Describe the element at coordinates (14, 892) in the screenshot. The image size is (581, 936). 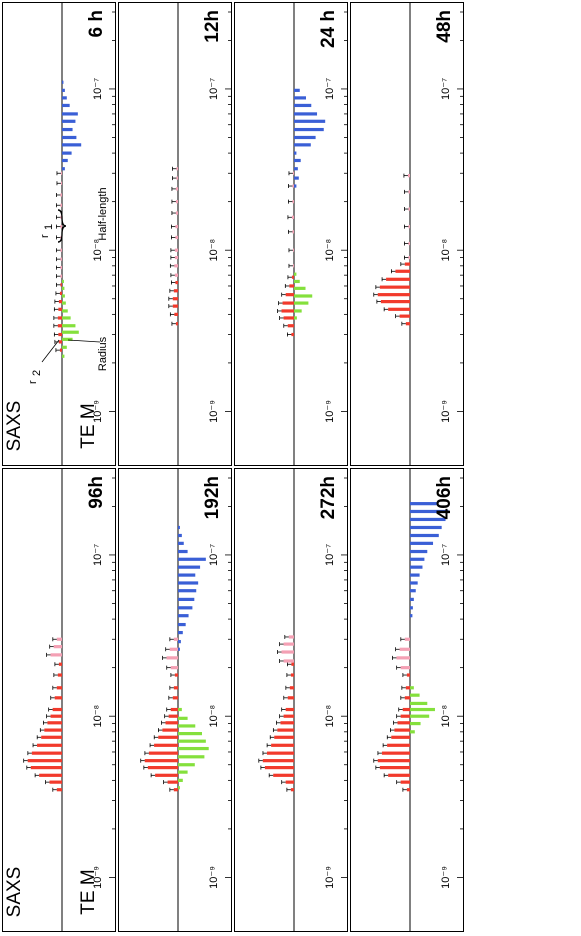
I see `saxs-side-label: SAXS` at that location.